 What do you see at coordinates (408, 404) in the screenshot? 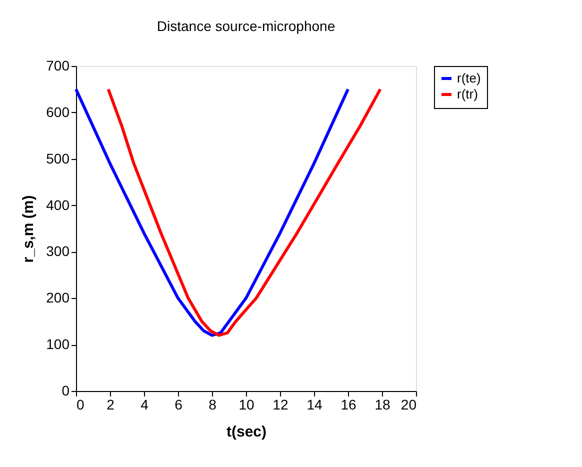
I see `x-tick-label: 20` at bounding box center [408, 404].